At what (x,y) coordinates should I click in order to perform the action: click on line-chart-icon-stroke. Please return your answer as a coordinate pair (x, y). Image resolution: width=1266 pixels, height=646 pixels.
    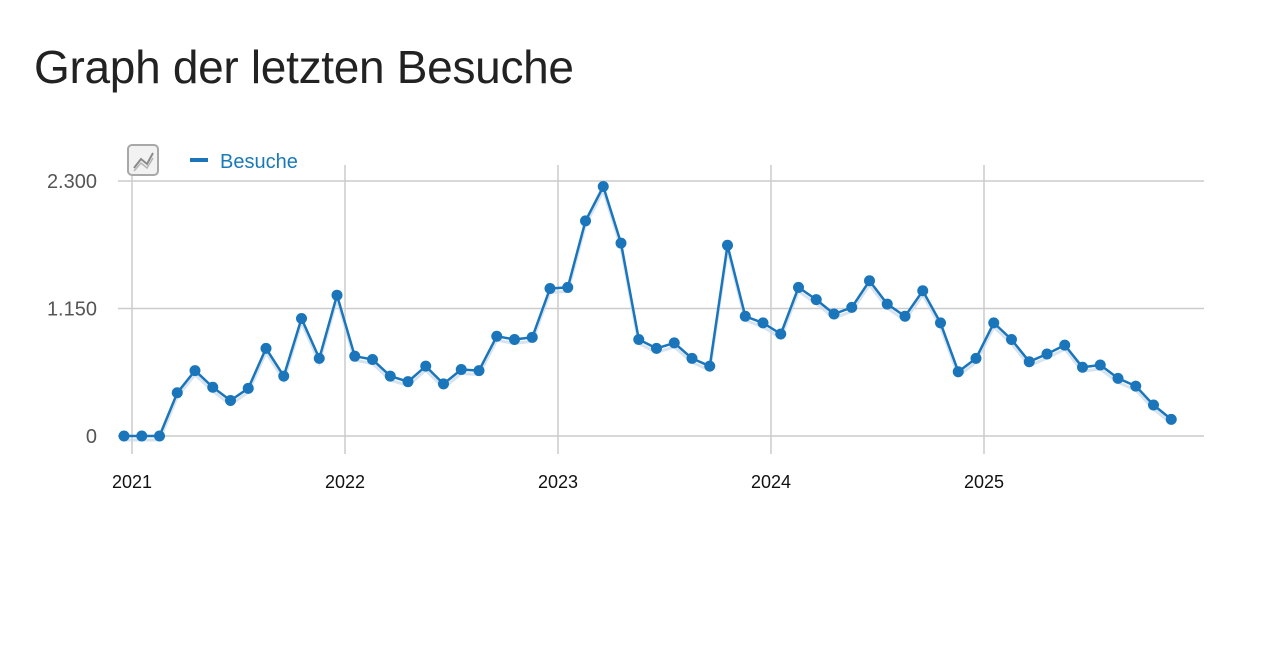
    Looking at the image, I should click on (143, 160).